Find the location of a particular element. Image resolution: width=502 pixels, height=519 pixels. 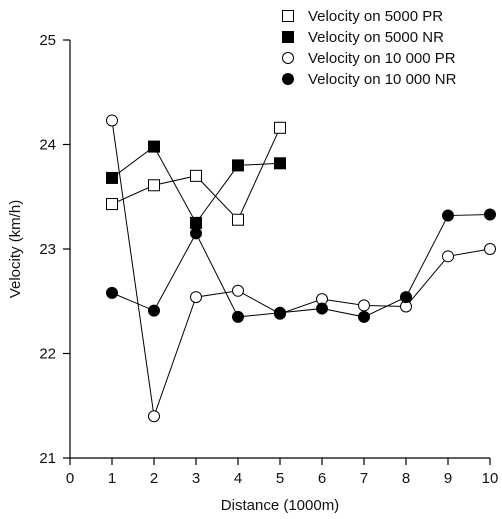

legend-label: Velocity on 10 000 NR is located at coordinates (382, 79).